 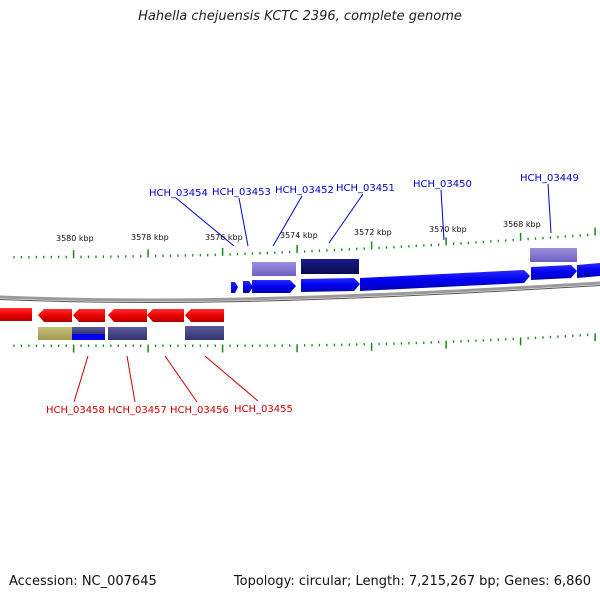 I want to click on gene-label: HCH_03456, so click(x=199, y=410).